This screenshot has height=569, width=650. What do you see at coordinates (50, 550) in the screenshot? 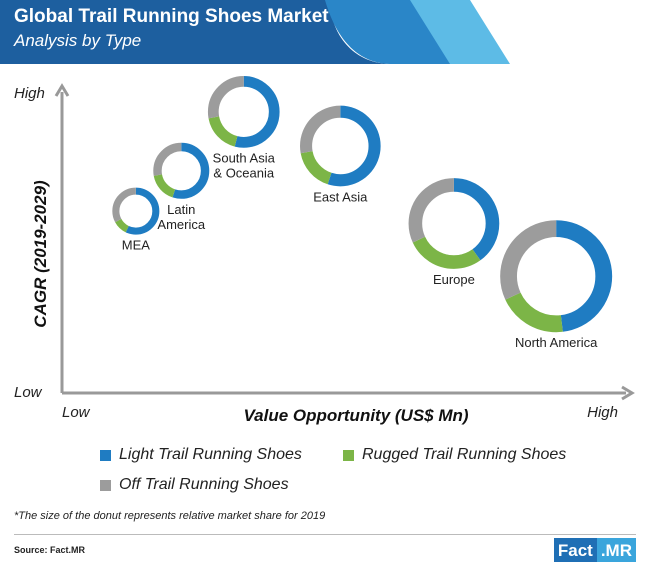
I see `source-note: Source: Fact.MR` at bounding box center [50, 550].